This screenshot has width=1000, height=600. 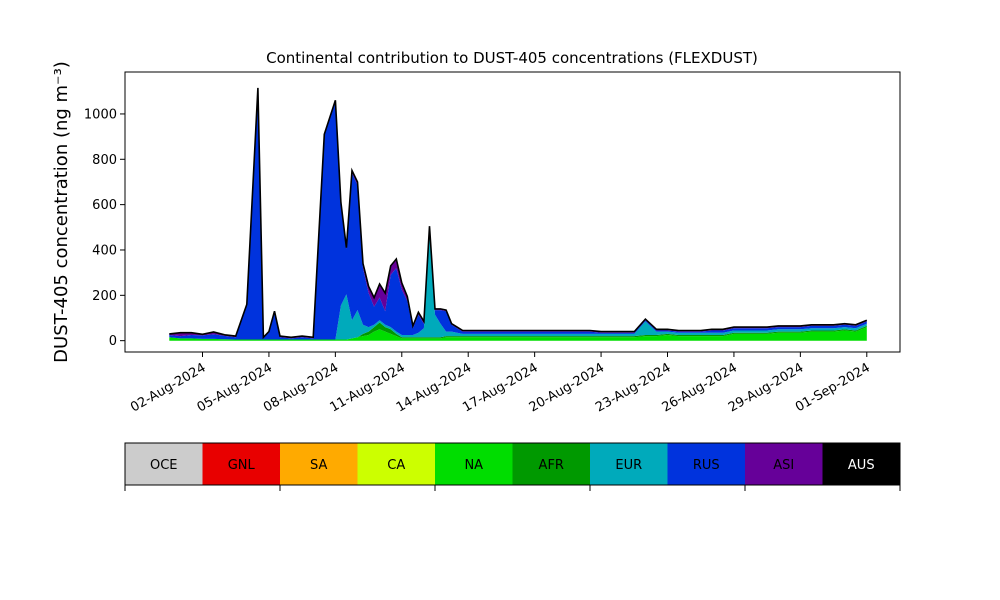 I want to click on legend-label-sa: SA, so click(x=318, y=465).